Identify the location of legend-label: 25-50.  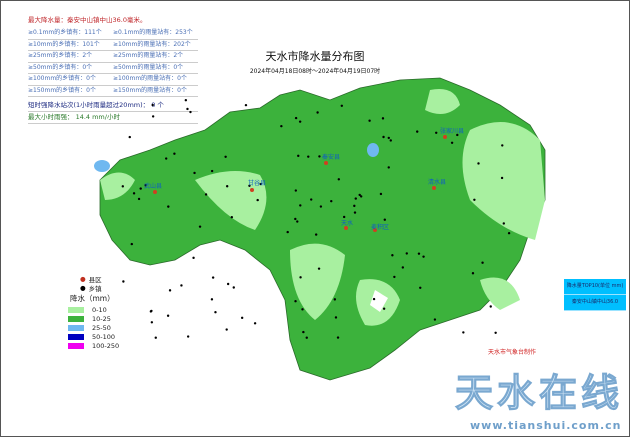
(101, 327).